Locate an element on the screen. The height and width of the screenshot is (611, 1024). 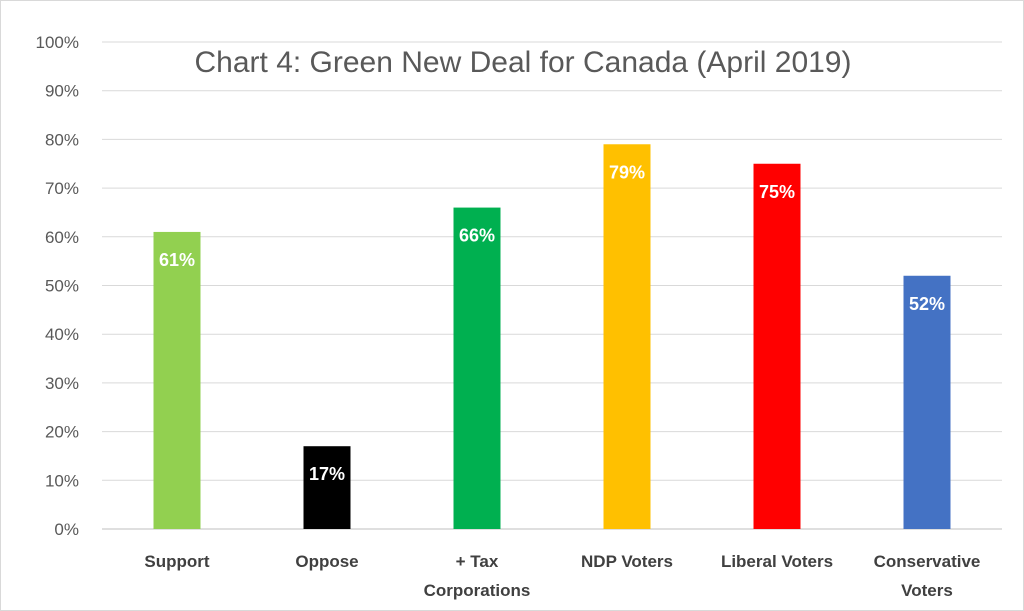
x-category-label: Conservative is located at coordinates (927, 561).